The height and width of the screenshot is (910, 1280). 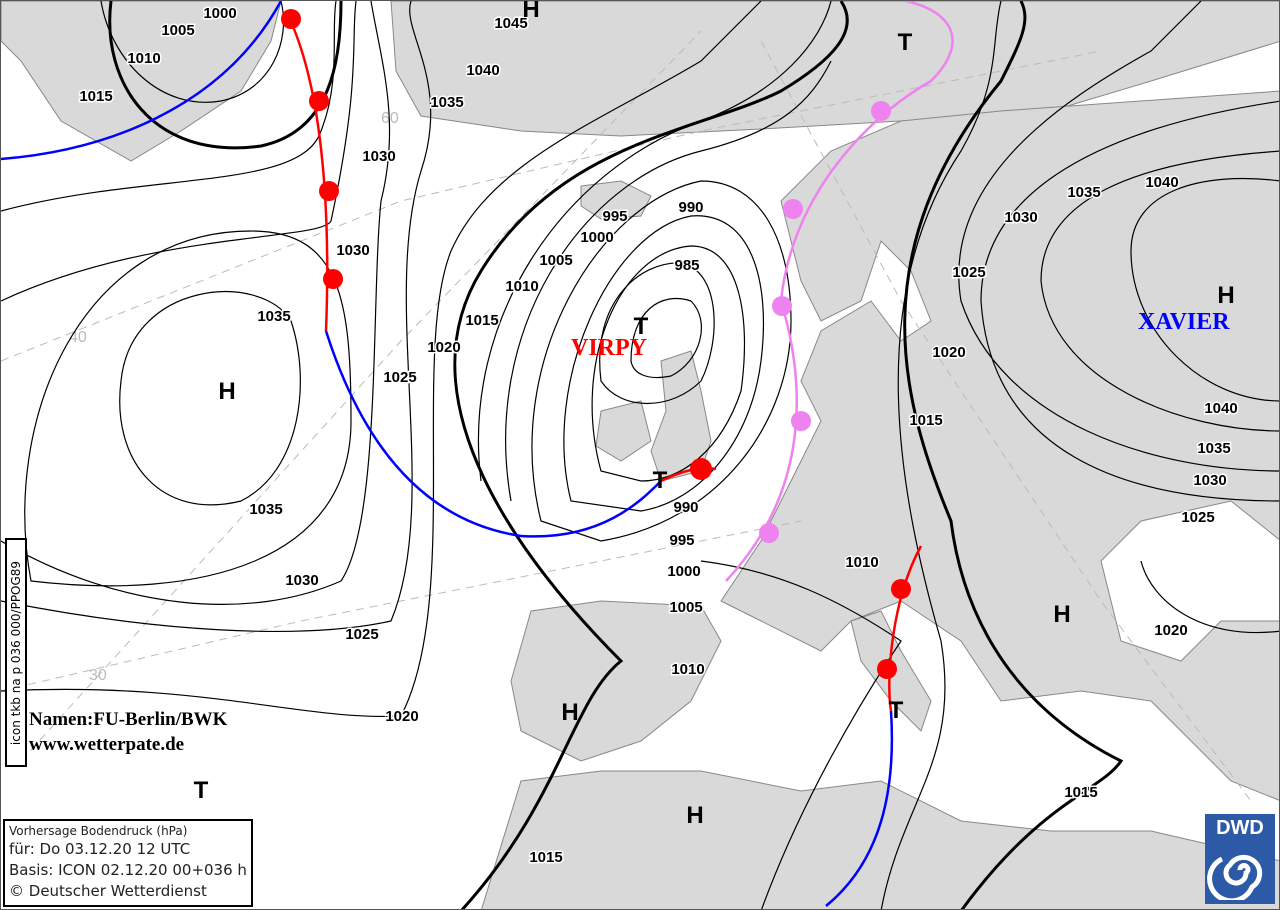 What do you see at coordinates (128, 732) in the screenshot?
I see `credit: Namen:FU-Berlin/BWK www.wetterpate.de` at bounding box center [128, 732].